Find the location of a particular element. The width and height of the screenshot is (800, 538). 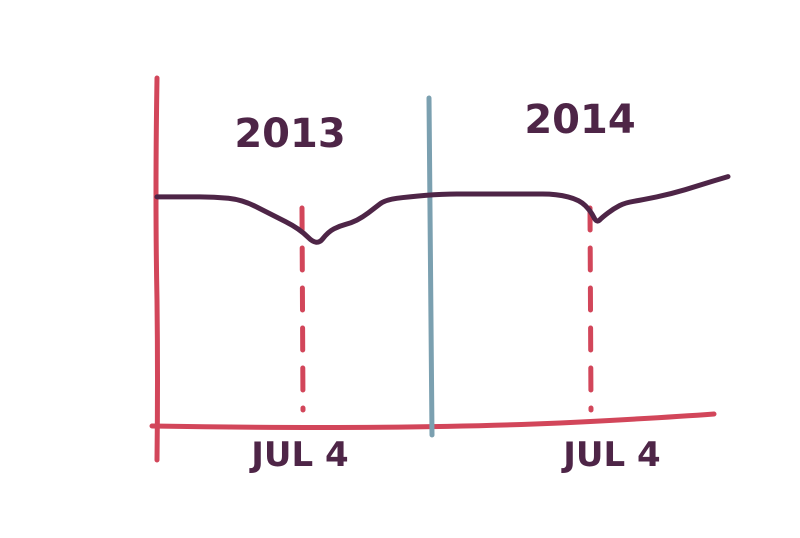

marker-lines is located at coordinates (446, 309).